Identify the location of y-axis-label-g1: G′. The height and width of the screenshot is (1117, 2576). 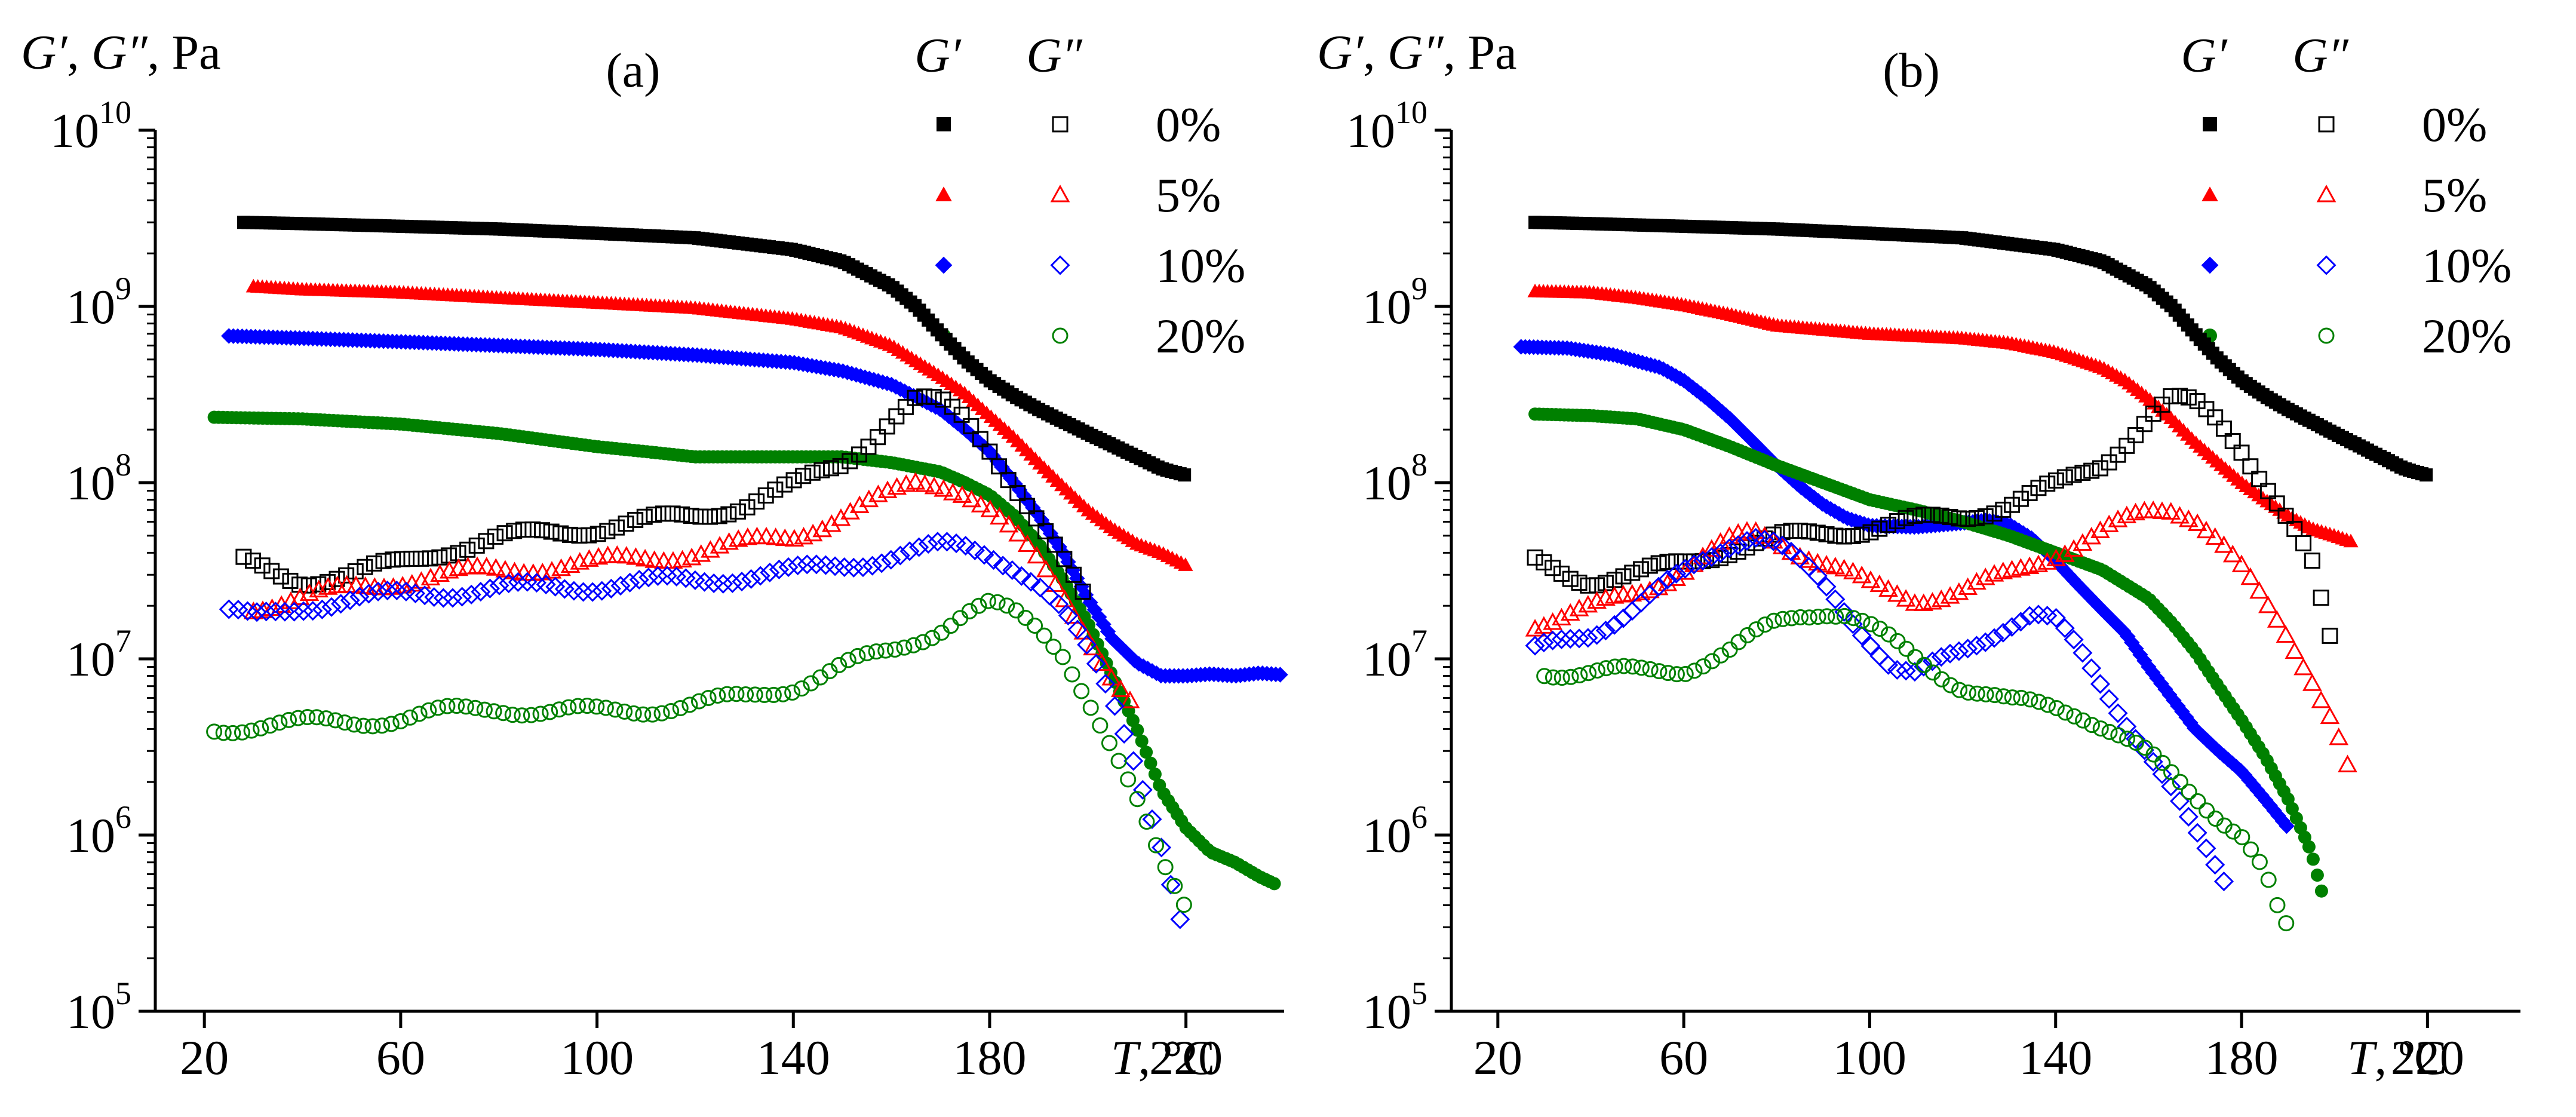
(1341, 52).